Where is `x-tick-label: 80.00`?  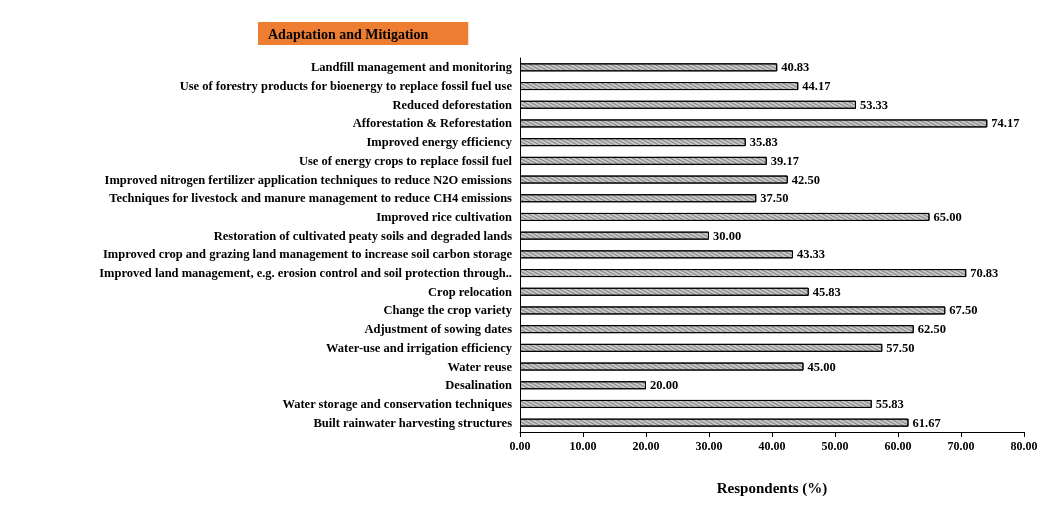 x-tick-label: 80.00 is located at coordinates (1024, 446).